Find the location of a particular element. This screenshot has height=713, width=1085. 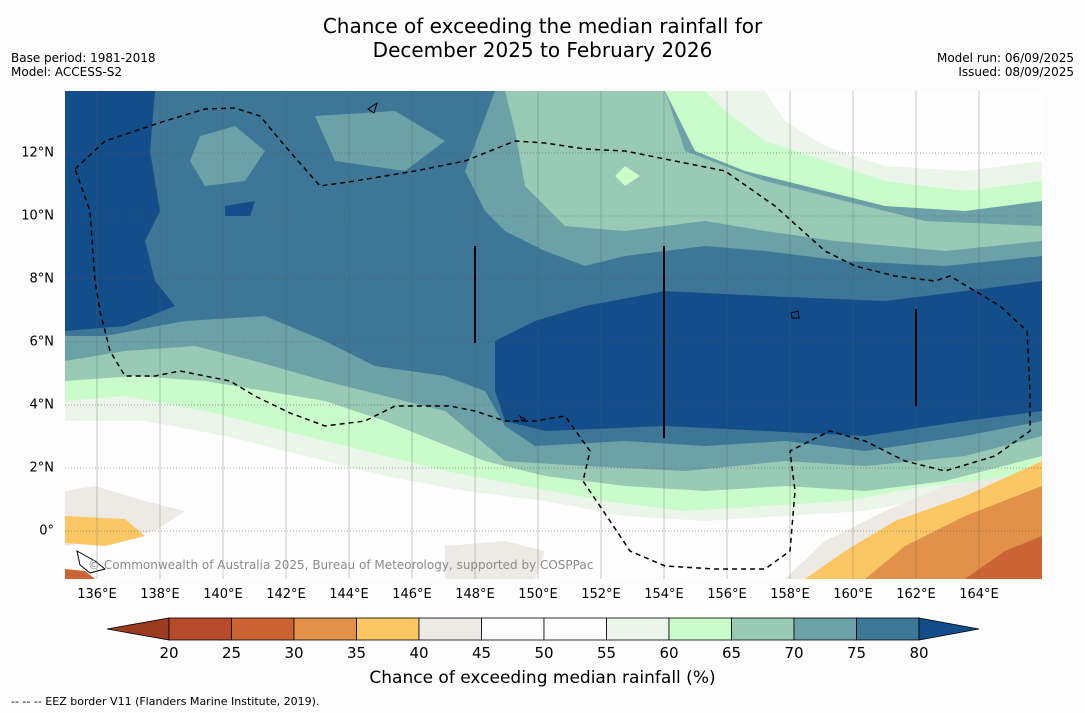

lat-tick: 6°N is located at coordinates (42, 342).